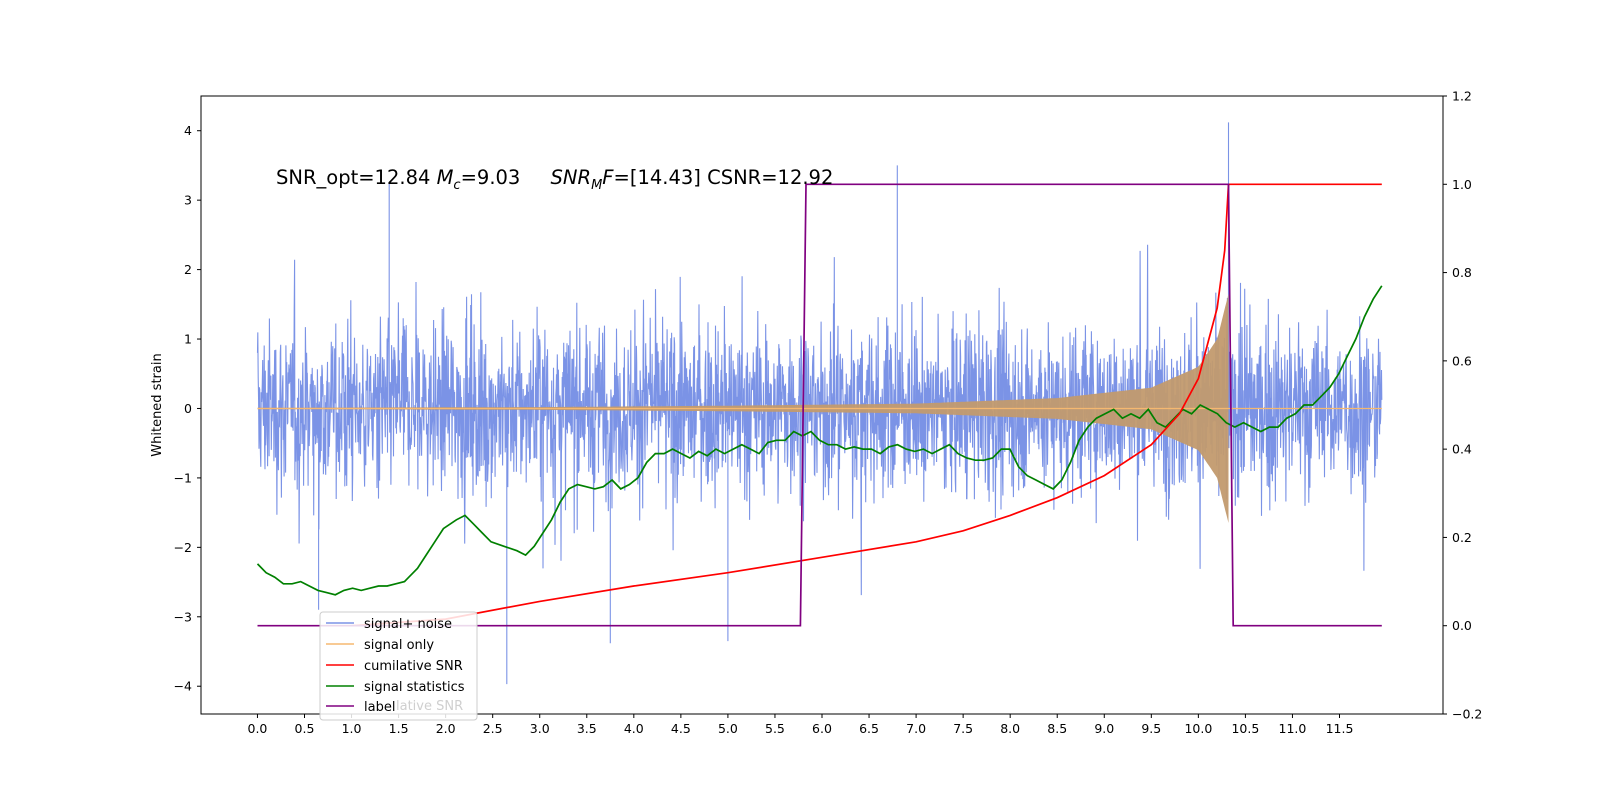 Image resolution: width=1600 pixels, height=800 pixels. What do you see at coordinates (183, 547) in the screenshot?
I see `y-tick-label: −2` at bounding box center [183, 547].